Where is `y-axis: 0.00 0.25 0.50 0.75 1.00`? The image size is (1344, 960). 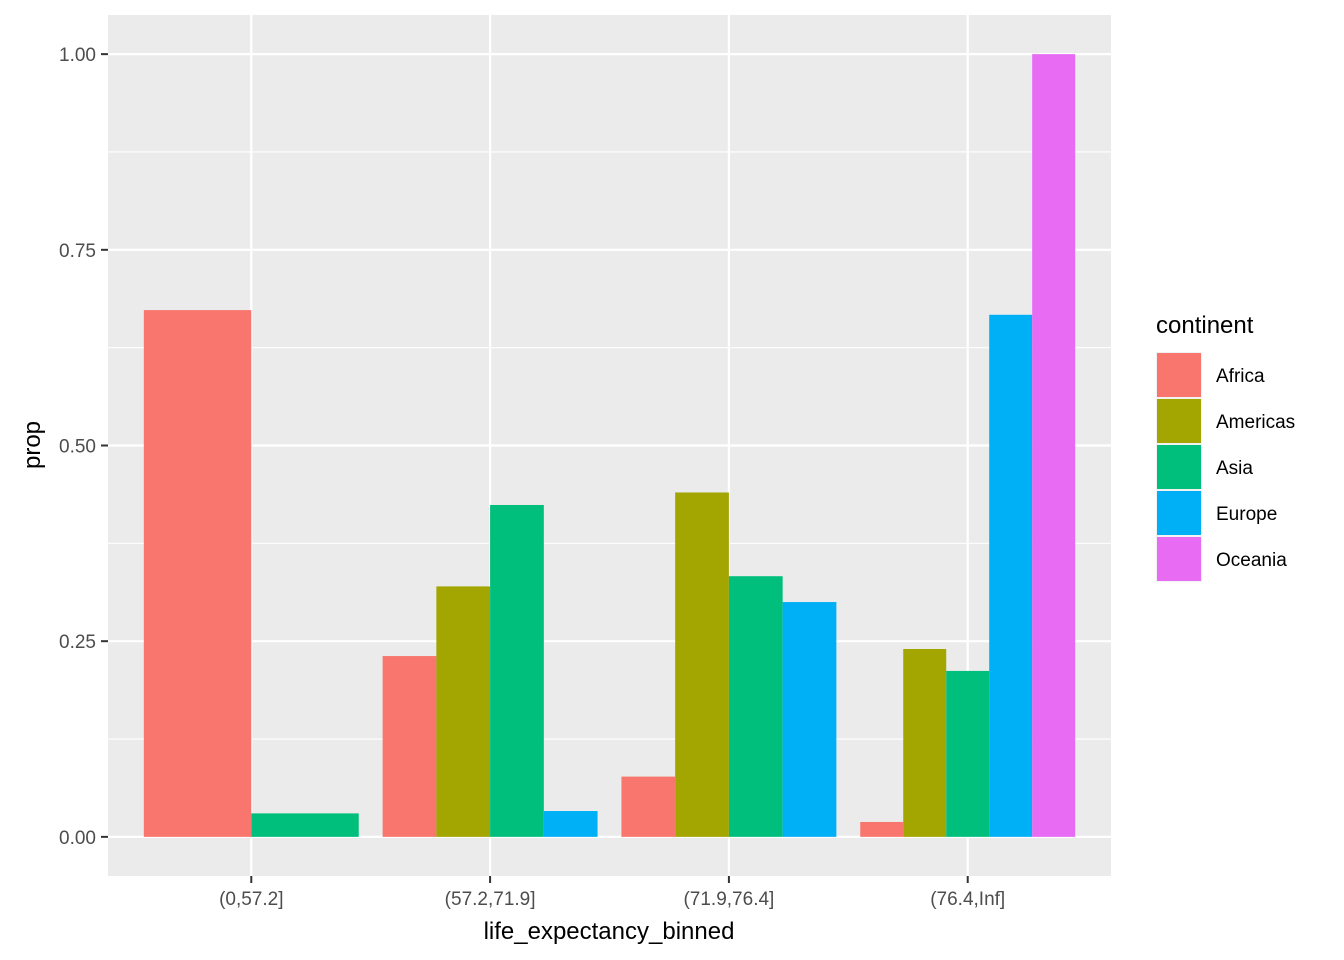
y-axis: 0.00 0.25 0.50 0.75 1.00 is located at coordinates (83, 447).